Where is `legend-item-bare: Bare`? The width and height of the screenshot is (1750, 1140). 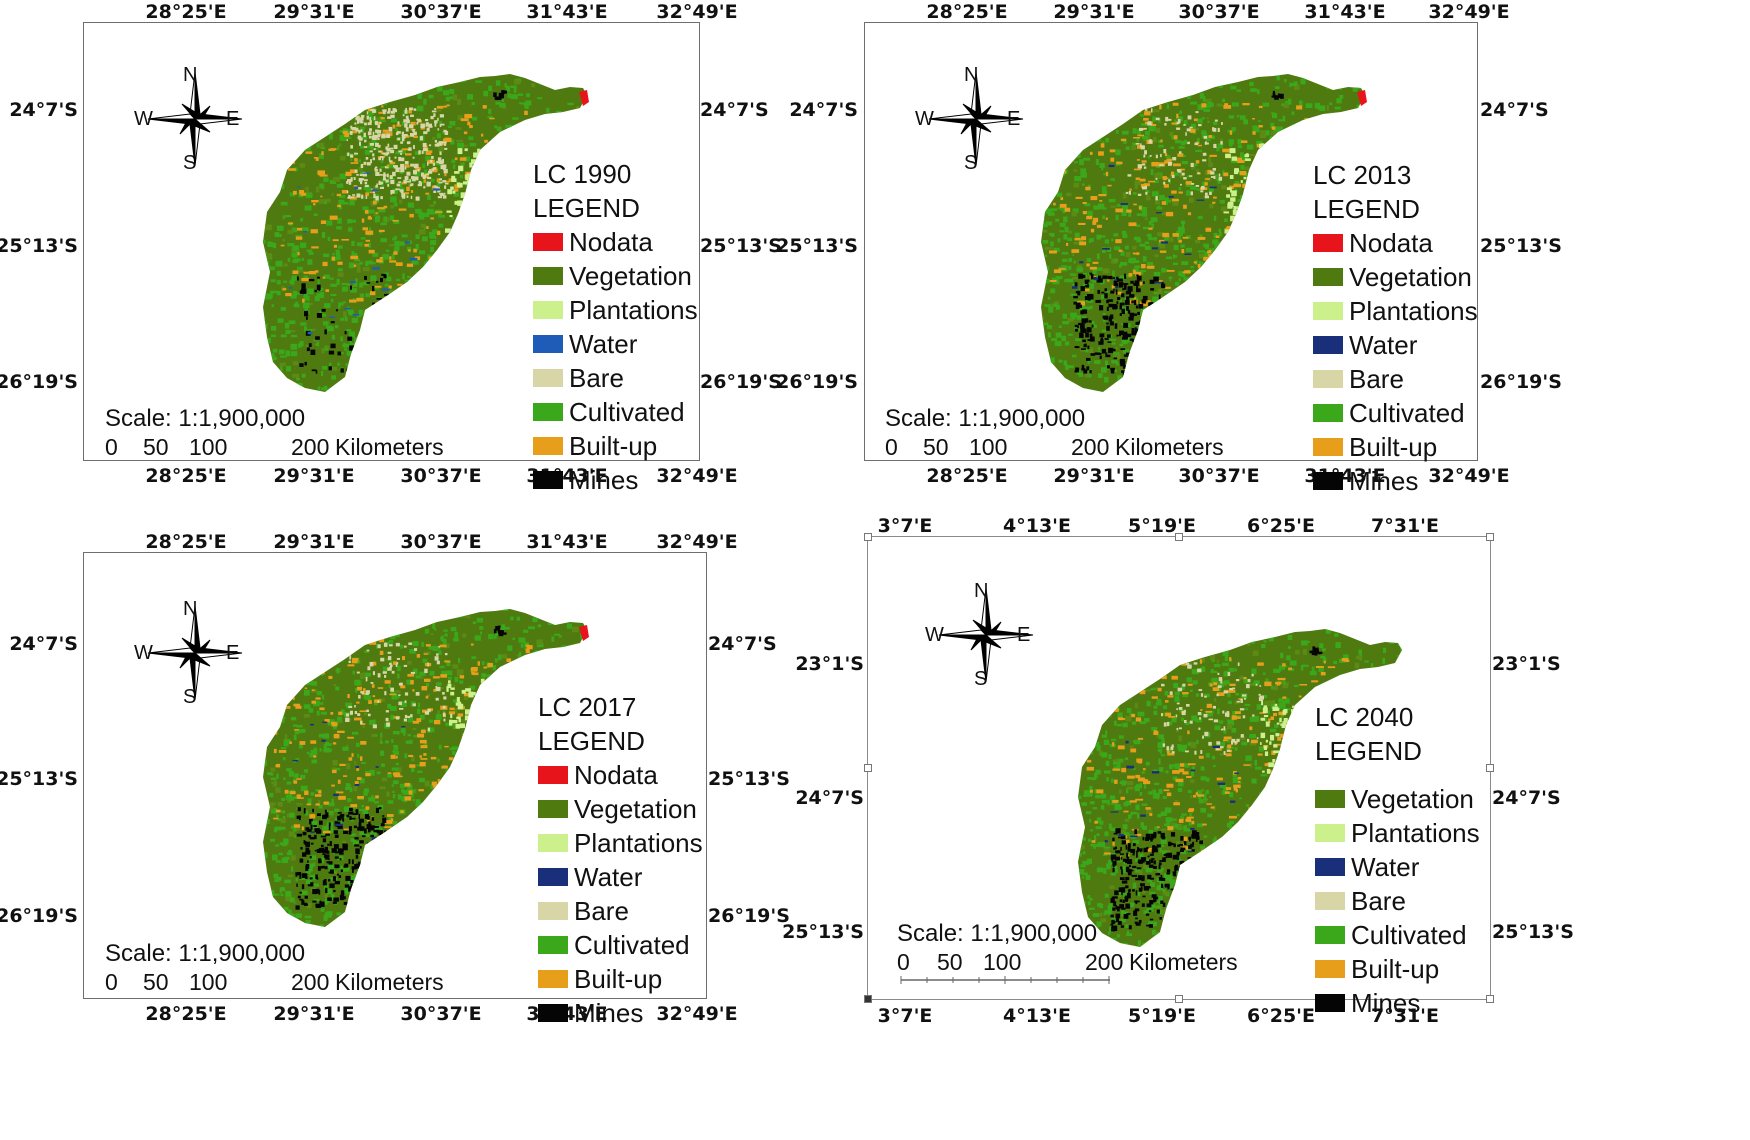
legend-item-bare: Bare is located at coordinates (1397, 901).